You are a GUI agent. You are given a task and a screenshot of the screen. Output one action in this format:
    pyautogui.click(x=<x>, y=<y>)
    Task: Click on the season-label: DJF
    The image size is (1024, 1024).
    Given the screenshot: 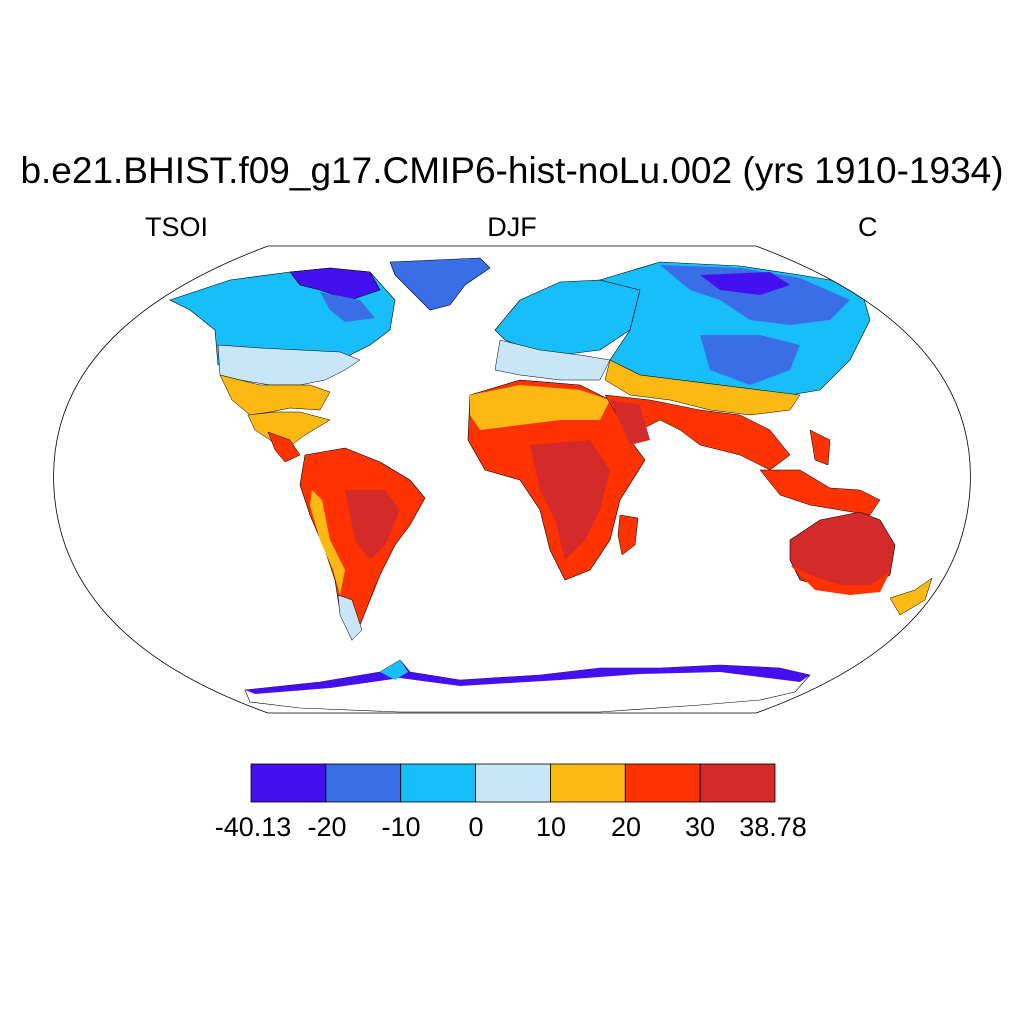 What is the action you would take?
    pyautogui.click(x=512, y=227)
    